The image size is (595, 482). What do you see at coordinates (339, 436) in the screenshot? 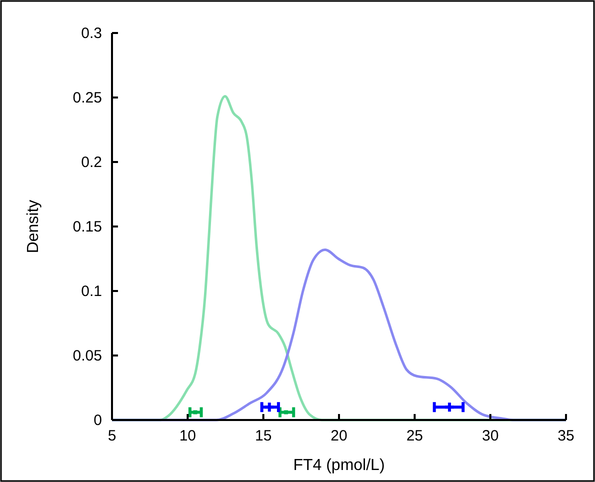
I see `x-tick-label: 20` at bounding box center [339, 436].